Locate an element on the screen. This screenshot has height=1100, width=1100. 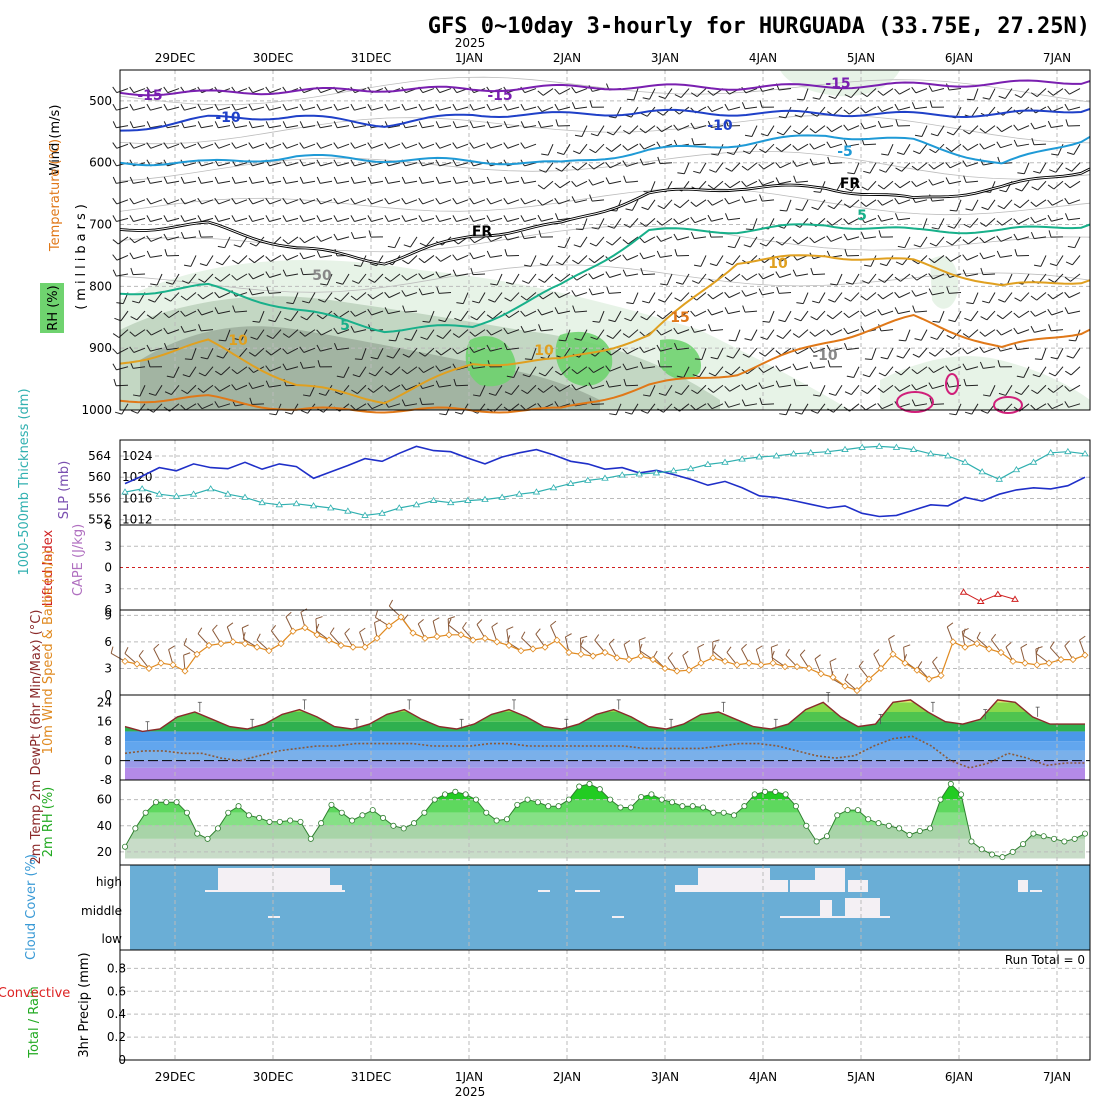
li-tick-label: 6 is located at coordinates (108, 610).